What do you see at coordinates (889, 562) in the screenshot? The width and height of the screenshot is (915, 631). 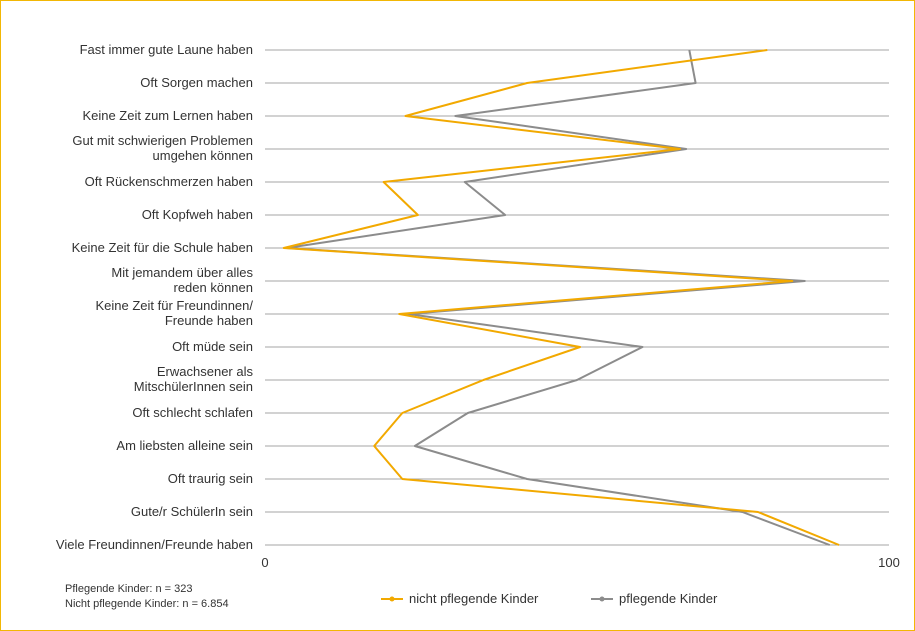 I see `x-tick-label: 100` at bounding box center [889, 562].